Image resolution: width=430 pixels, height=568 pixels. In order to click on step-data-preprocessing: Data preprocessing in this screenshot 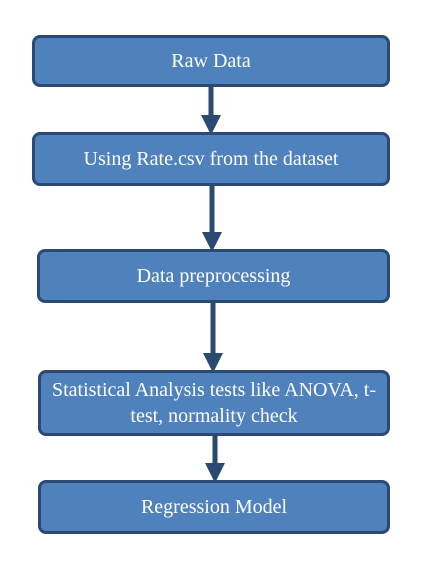, I will do `click(213, 276)`.